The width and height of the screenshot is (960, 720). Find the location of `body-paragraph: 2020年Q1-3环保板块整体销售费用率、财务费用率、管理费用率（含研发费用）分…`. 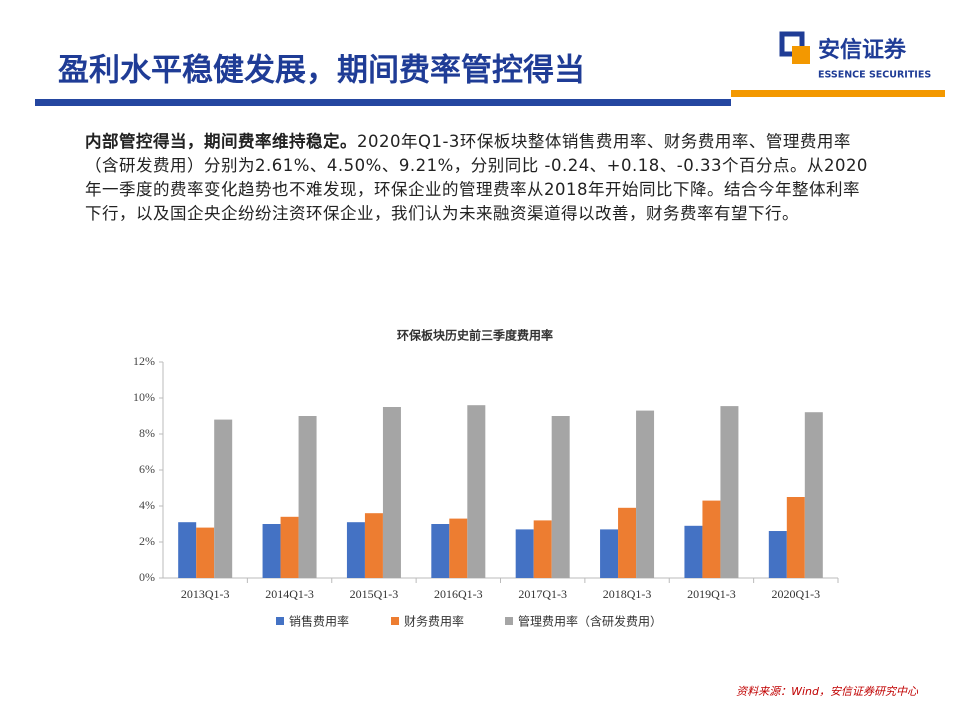

body-paragraph: 2020年Q1-3环保板块整体销售费用率、财务费用率、管理费用率（含研发费用）分… is located at coordinates (476, 177).